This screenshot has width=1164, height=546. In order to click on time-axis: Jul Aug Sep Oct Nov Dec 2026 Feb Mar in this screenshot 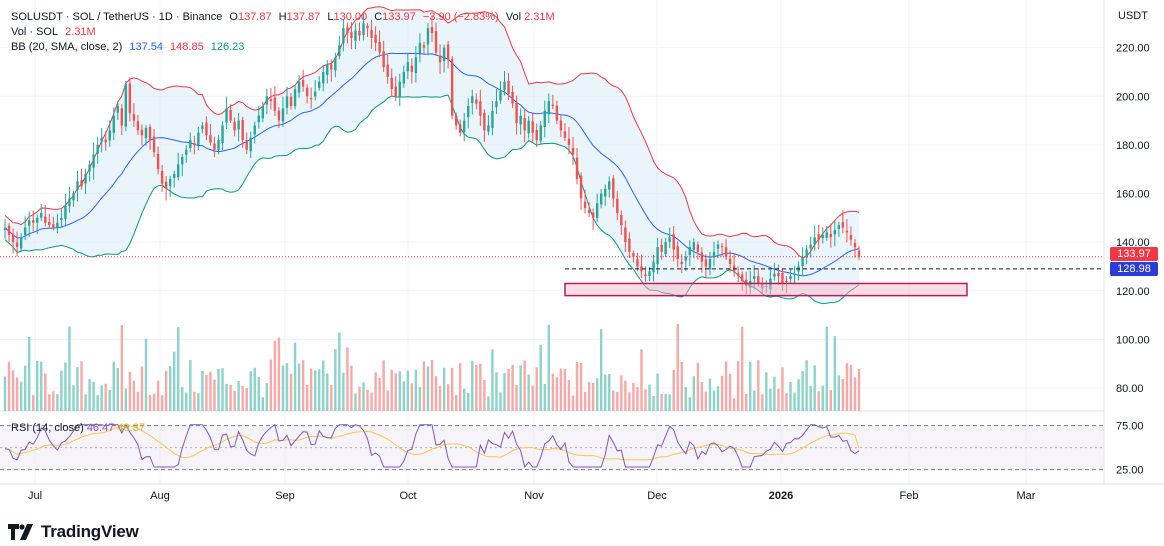, I will do `click(532, 496)`.